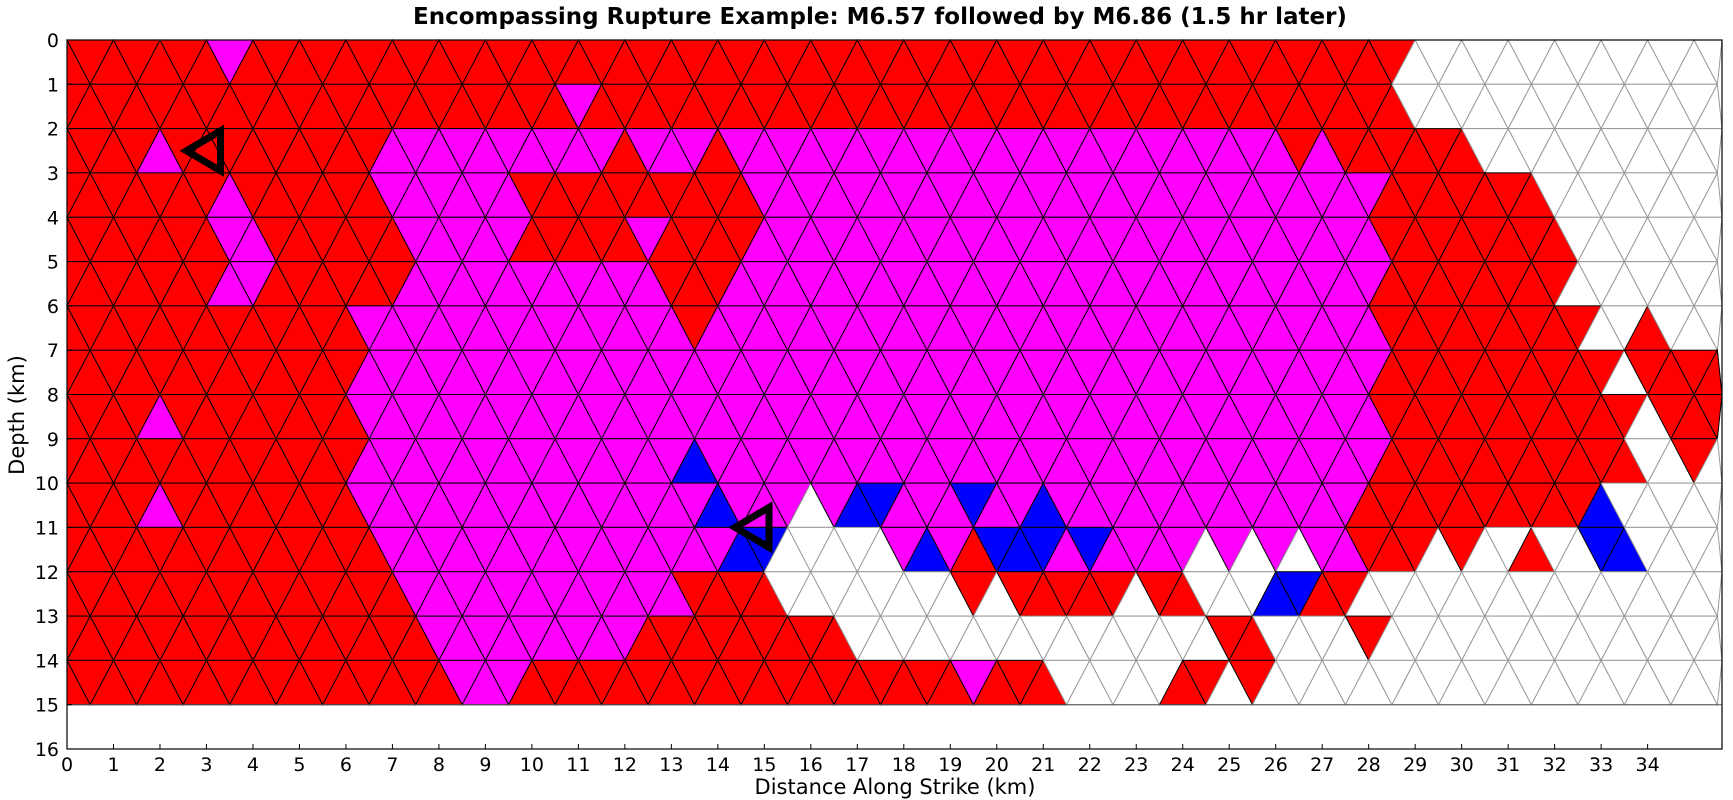 Image resolution: width=1733 pixels, height=800 pixels. I want to click on x-tick-label: 15, so click(764, 765).